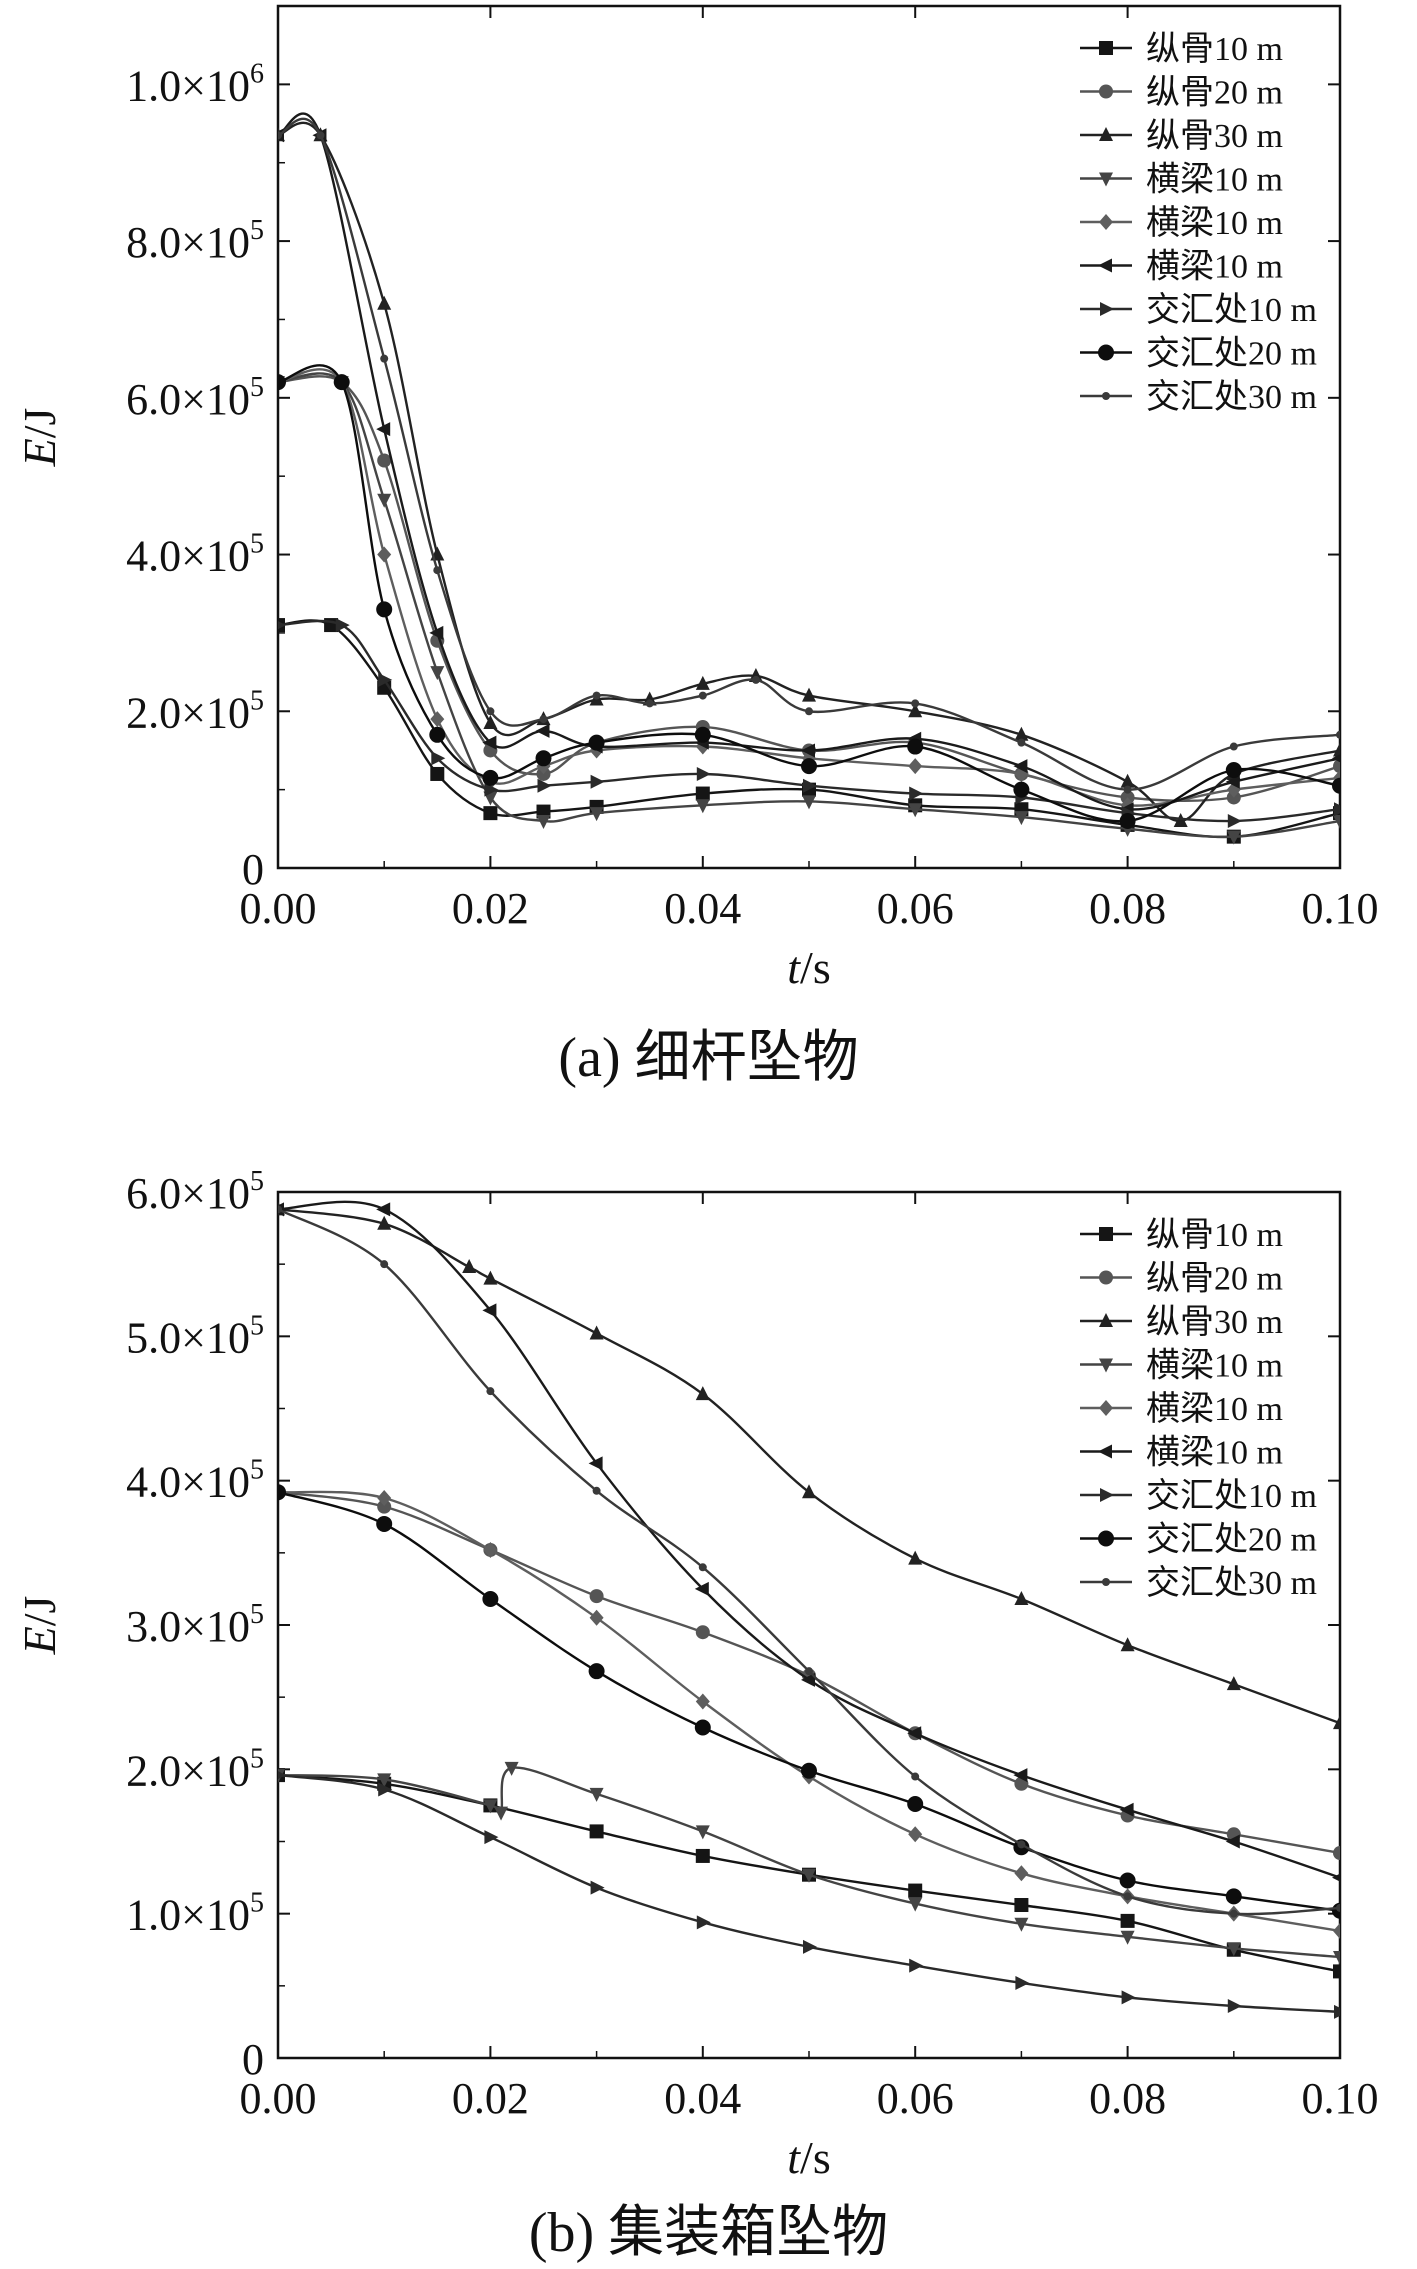  I want to click on chart-b-y-tick-label: 1.0×10⁵, so click(195, 1914).